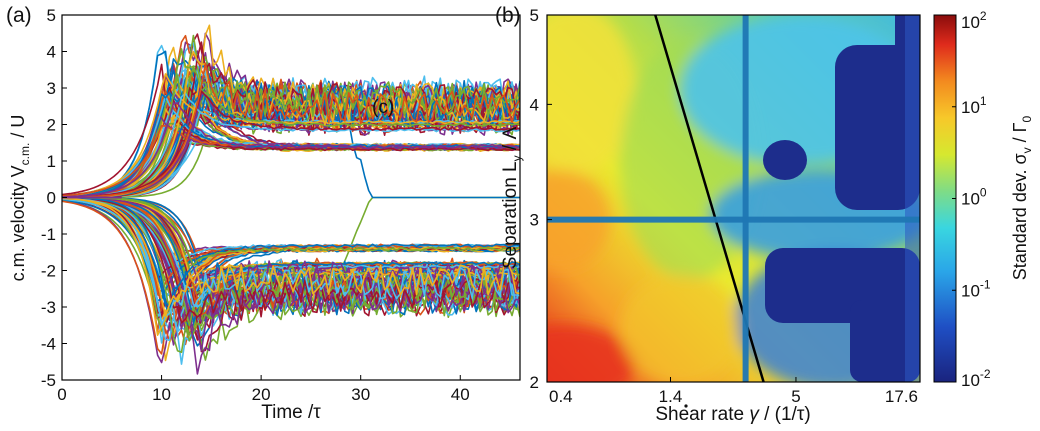  Describe the element at coordinates (61, 394) in the screenshot. I see `a-xtick-label: 0` at that location.